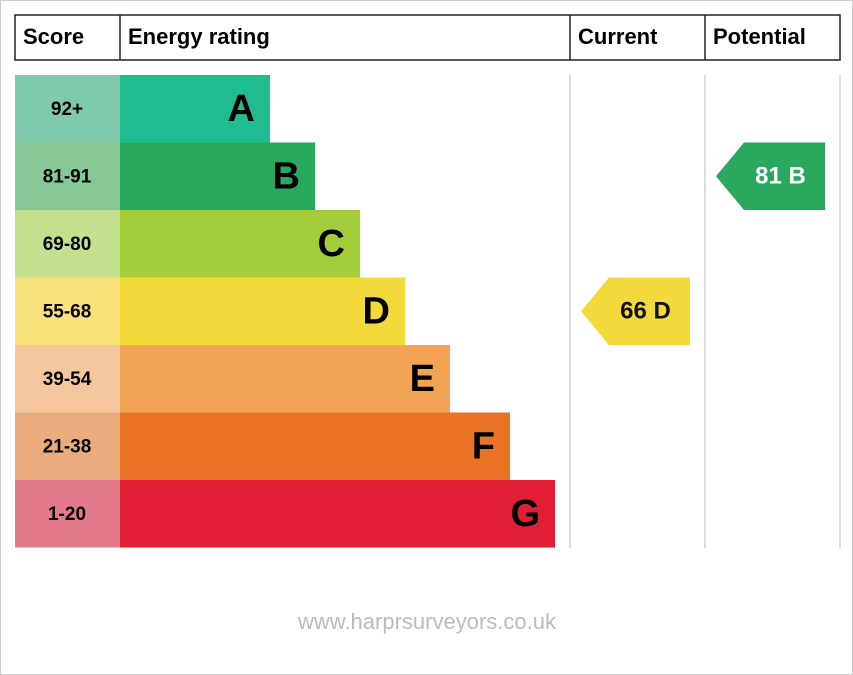 Image resolution: width=853 pixels, height=675 pixels. Describe the element at coordinates (199, 36) in the screenshot. I see `header-energy: Energy rating` at that location.